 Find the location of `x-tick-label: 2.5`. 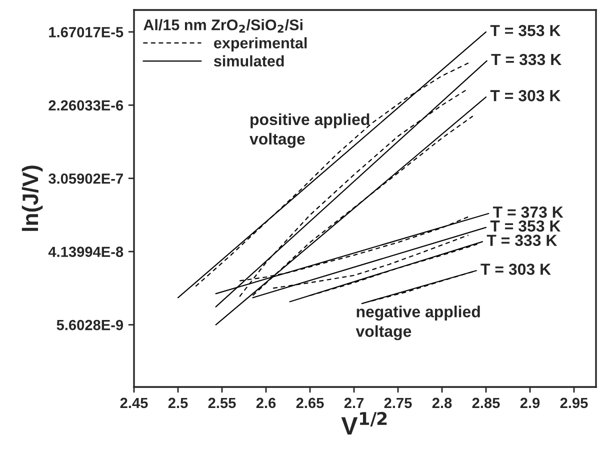

x-tick-label: 2.5 is located at coordinates (178, 403).